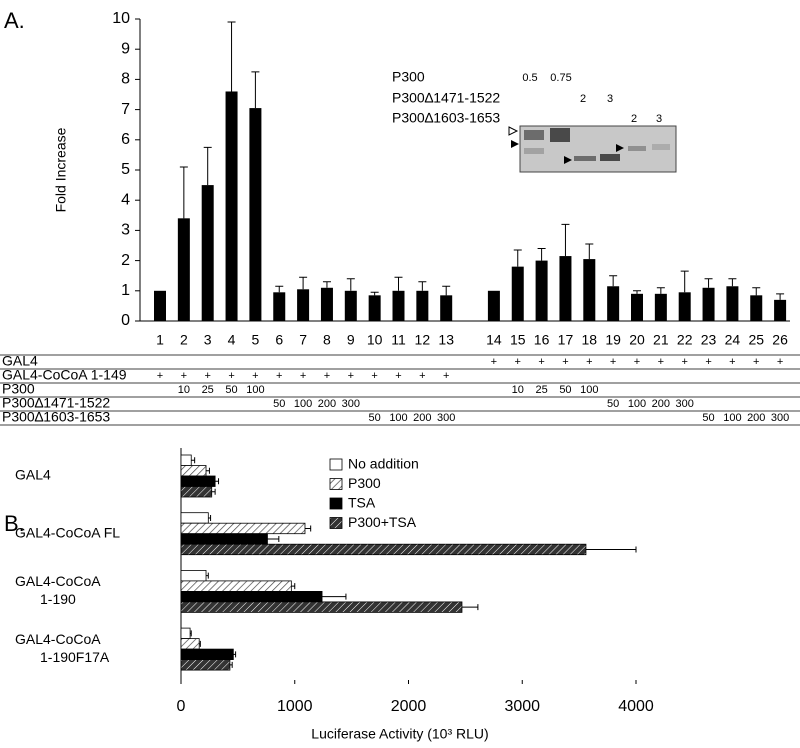 This screenshot has height=748, width=800. Describe the element at coordinates (780, 340) in the screenshot. I see `x-tick-label: 26` at that location.